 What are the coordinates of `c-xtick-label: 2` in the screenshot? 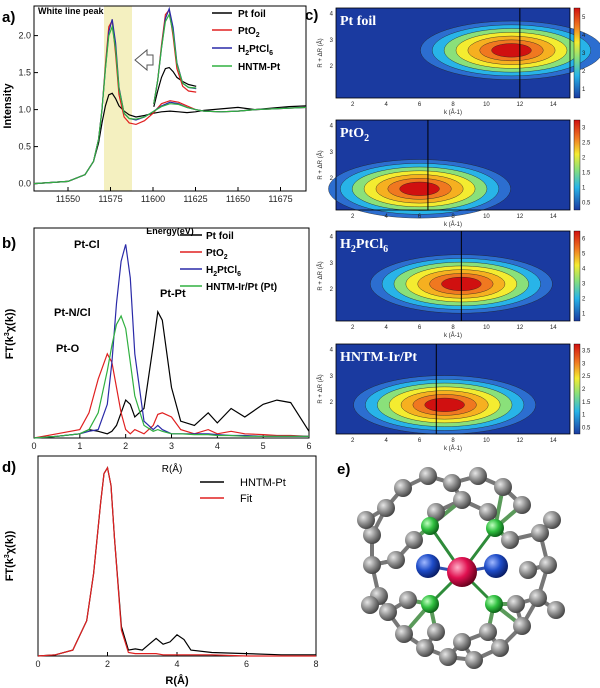 It's located at (353, 441).